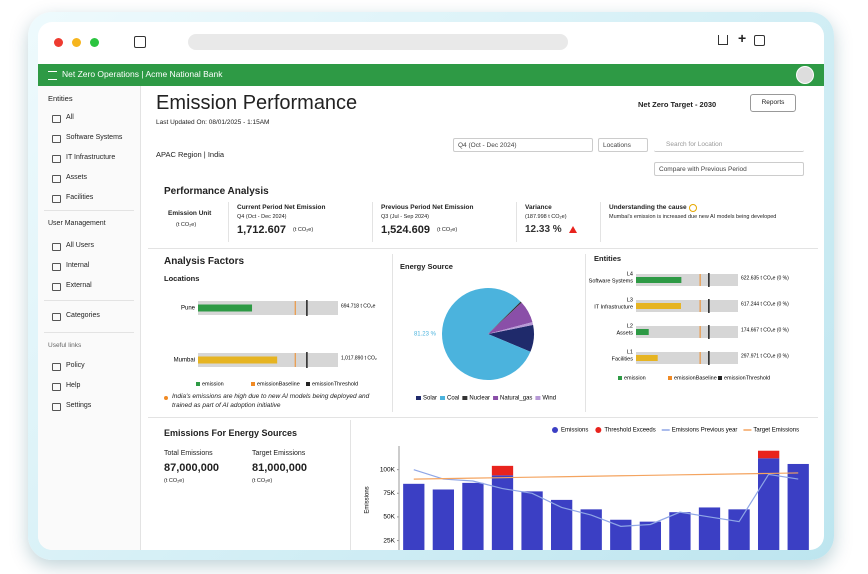  Describe the element at coordinates (79, 285) in the screenshot. I see `menu-item: External` at that location.